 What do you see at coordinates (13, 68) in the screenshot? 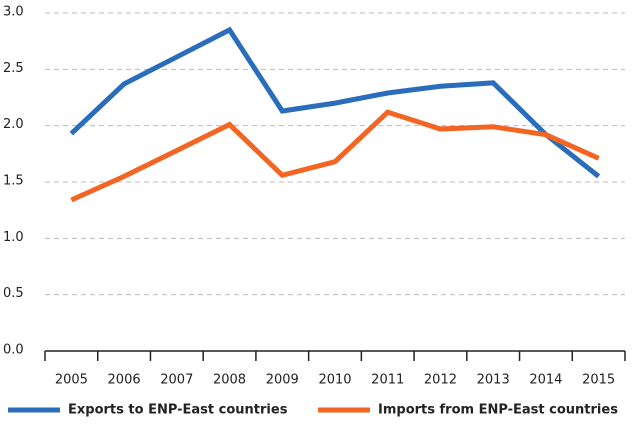
I see `y-tick-label: 2.5` at bounding box center [13, 68].